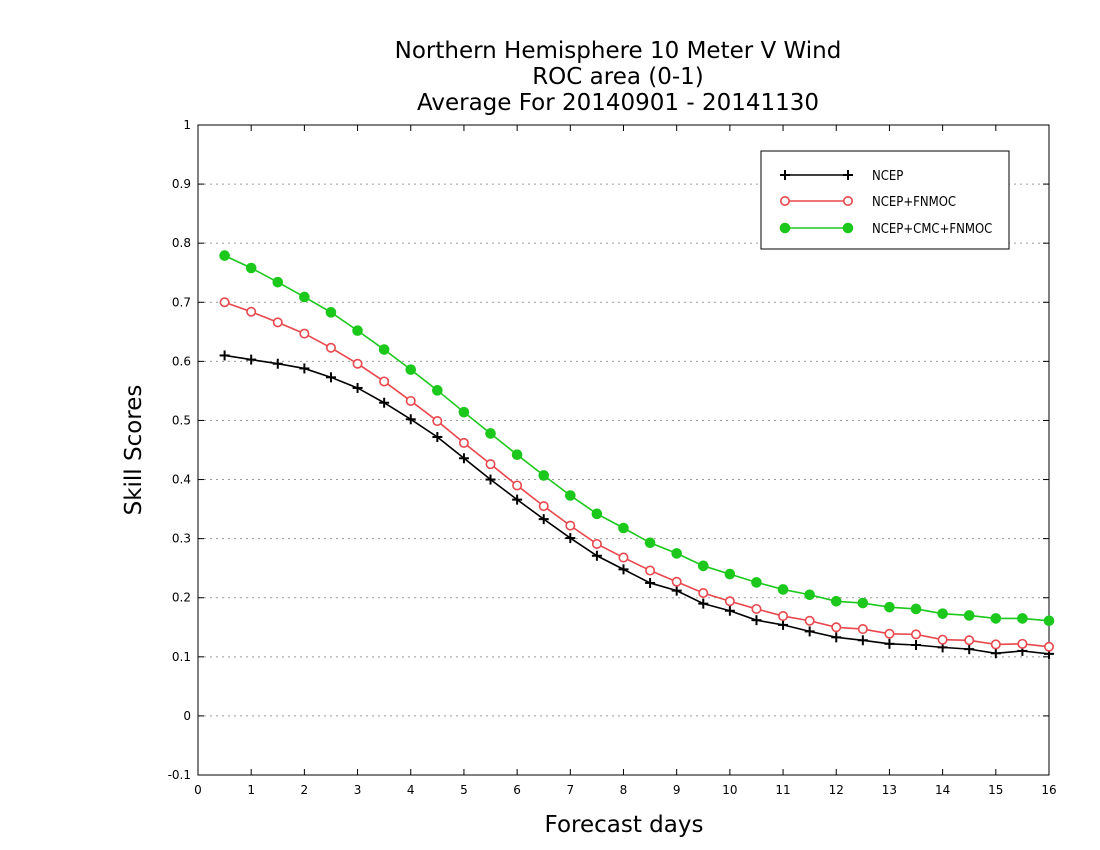 The width and height of the screenshot is (1100, 850). What do you see at coordinates (836, 790) in the screenshot?
I see `x-tick-label: 12` at bounding box center [836, 790].